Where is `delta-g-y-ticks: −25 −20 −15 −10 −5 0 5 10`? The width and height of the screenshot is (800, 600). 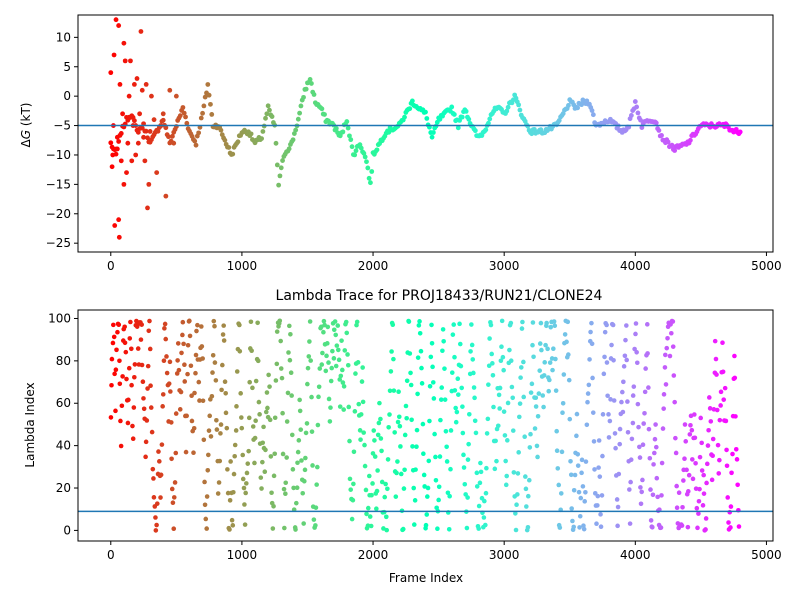
delta-g-y-ticks: −25 −20 −15 −10 −5 0 5 10 is located at coordinates (62, 140).